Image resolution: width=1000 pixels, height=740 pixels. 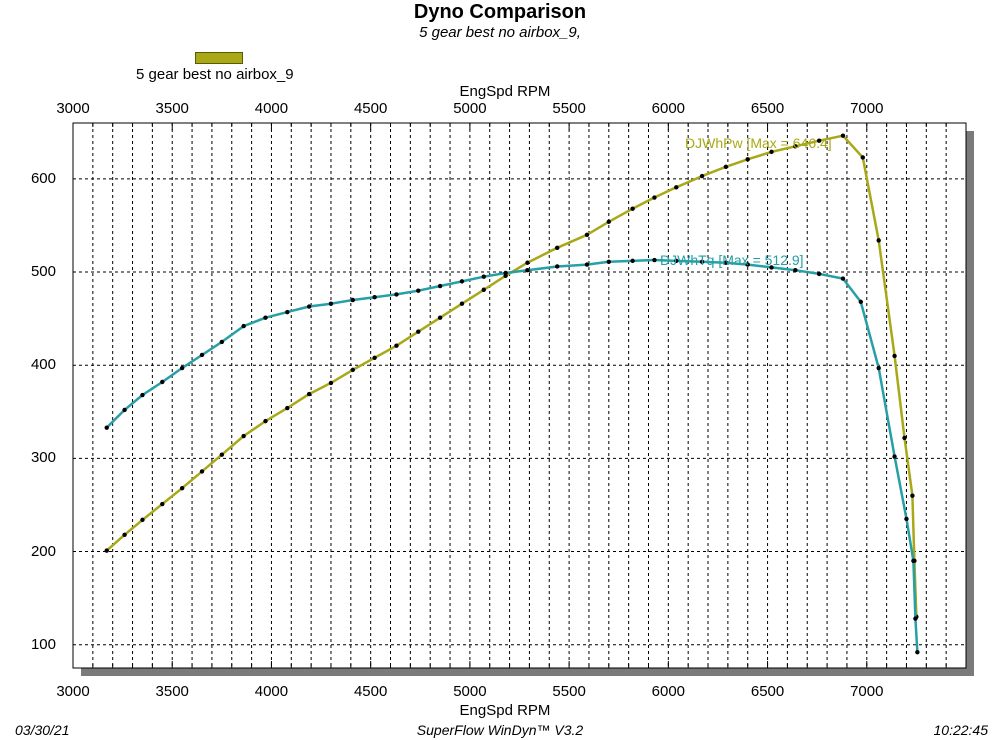 I want to click on y-tick-label: 400, so click(x=43, y=365).